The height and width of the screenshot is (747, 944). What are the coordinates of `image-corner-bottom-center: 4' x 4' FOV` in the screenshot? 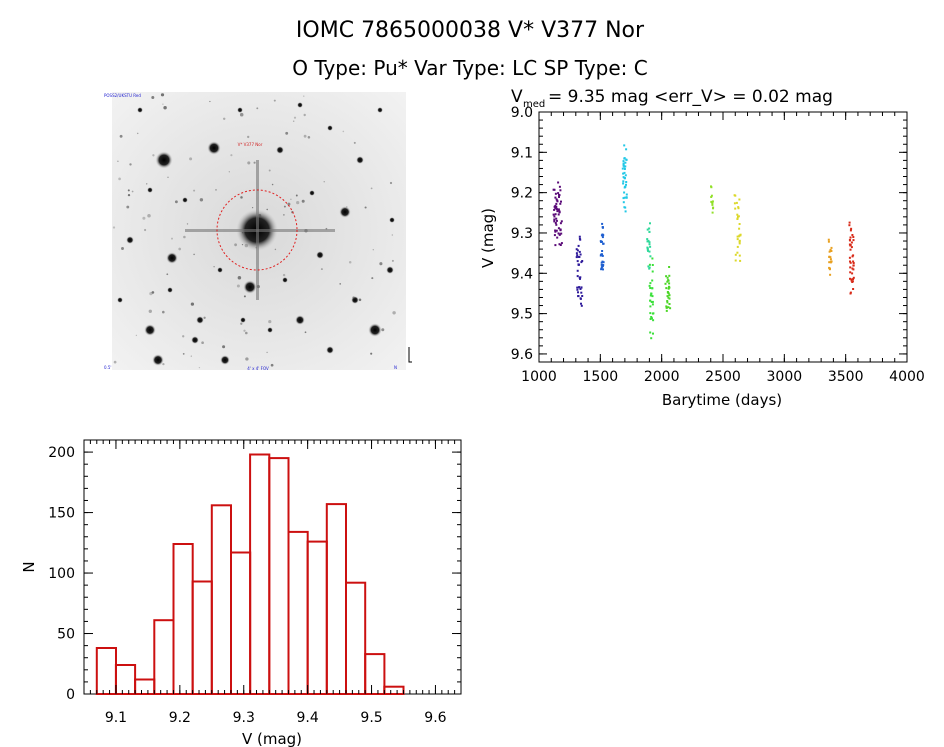 It's located at (258, 368).